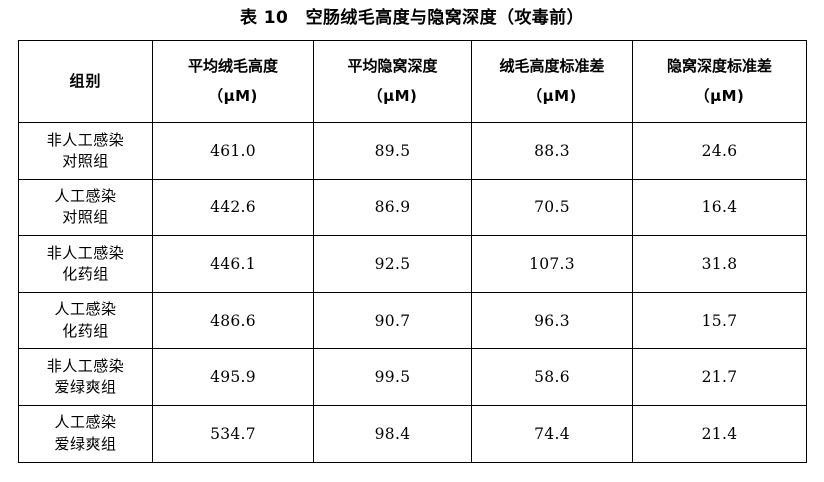 The image size is (824, 482). Describe the element at coordinates (232, 65) in the screenshot. I see `column-header-mean-villus-height-line1: 平均绒毛高度` at that location.